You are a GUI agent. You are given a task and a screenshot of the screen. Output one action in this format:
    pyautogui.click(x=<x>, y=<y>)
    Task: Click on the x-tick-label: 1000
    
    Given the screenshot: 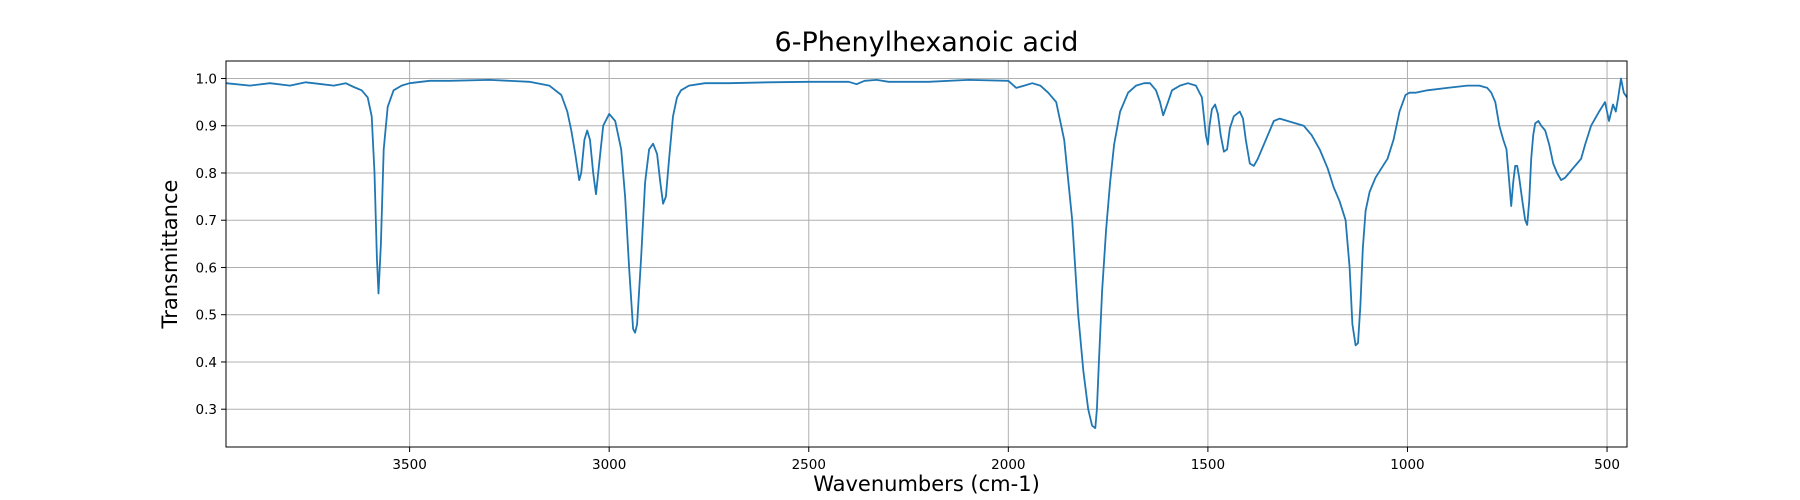 What is the action you would take?
    pyautogui.click(x=1407, y=465)
    